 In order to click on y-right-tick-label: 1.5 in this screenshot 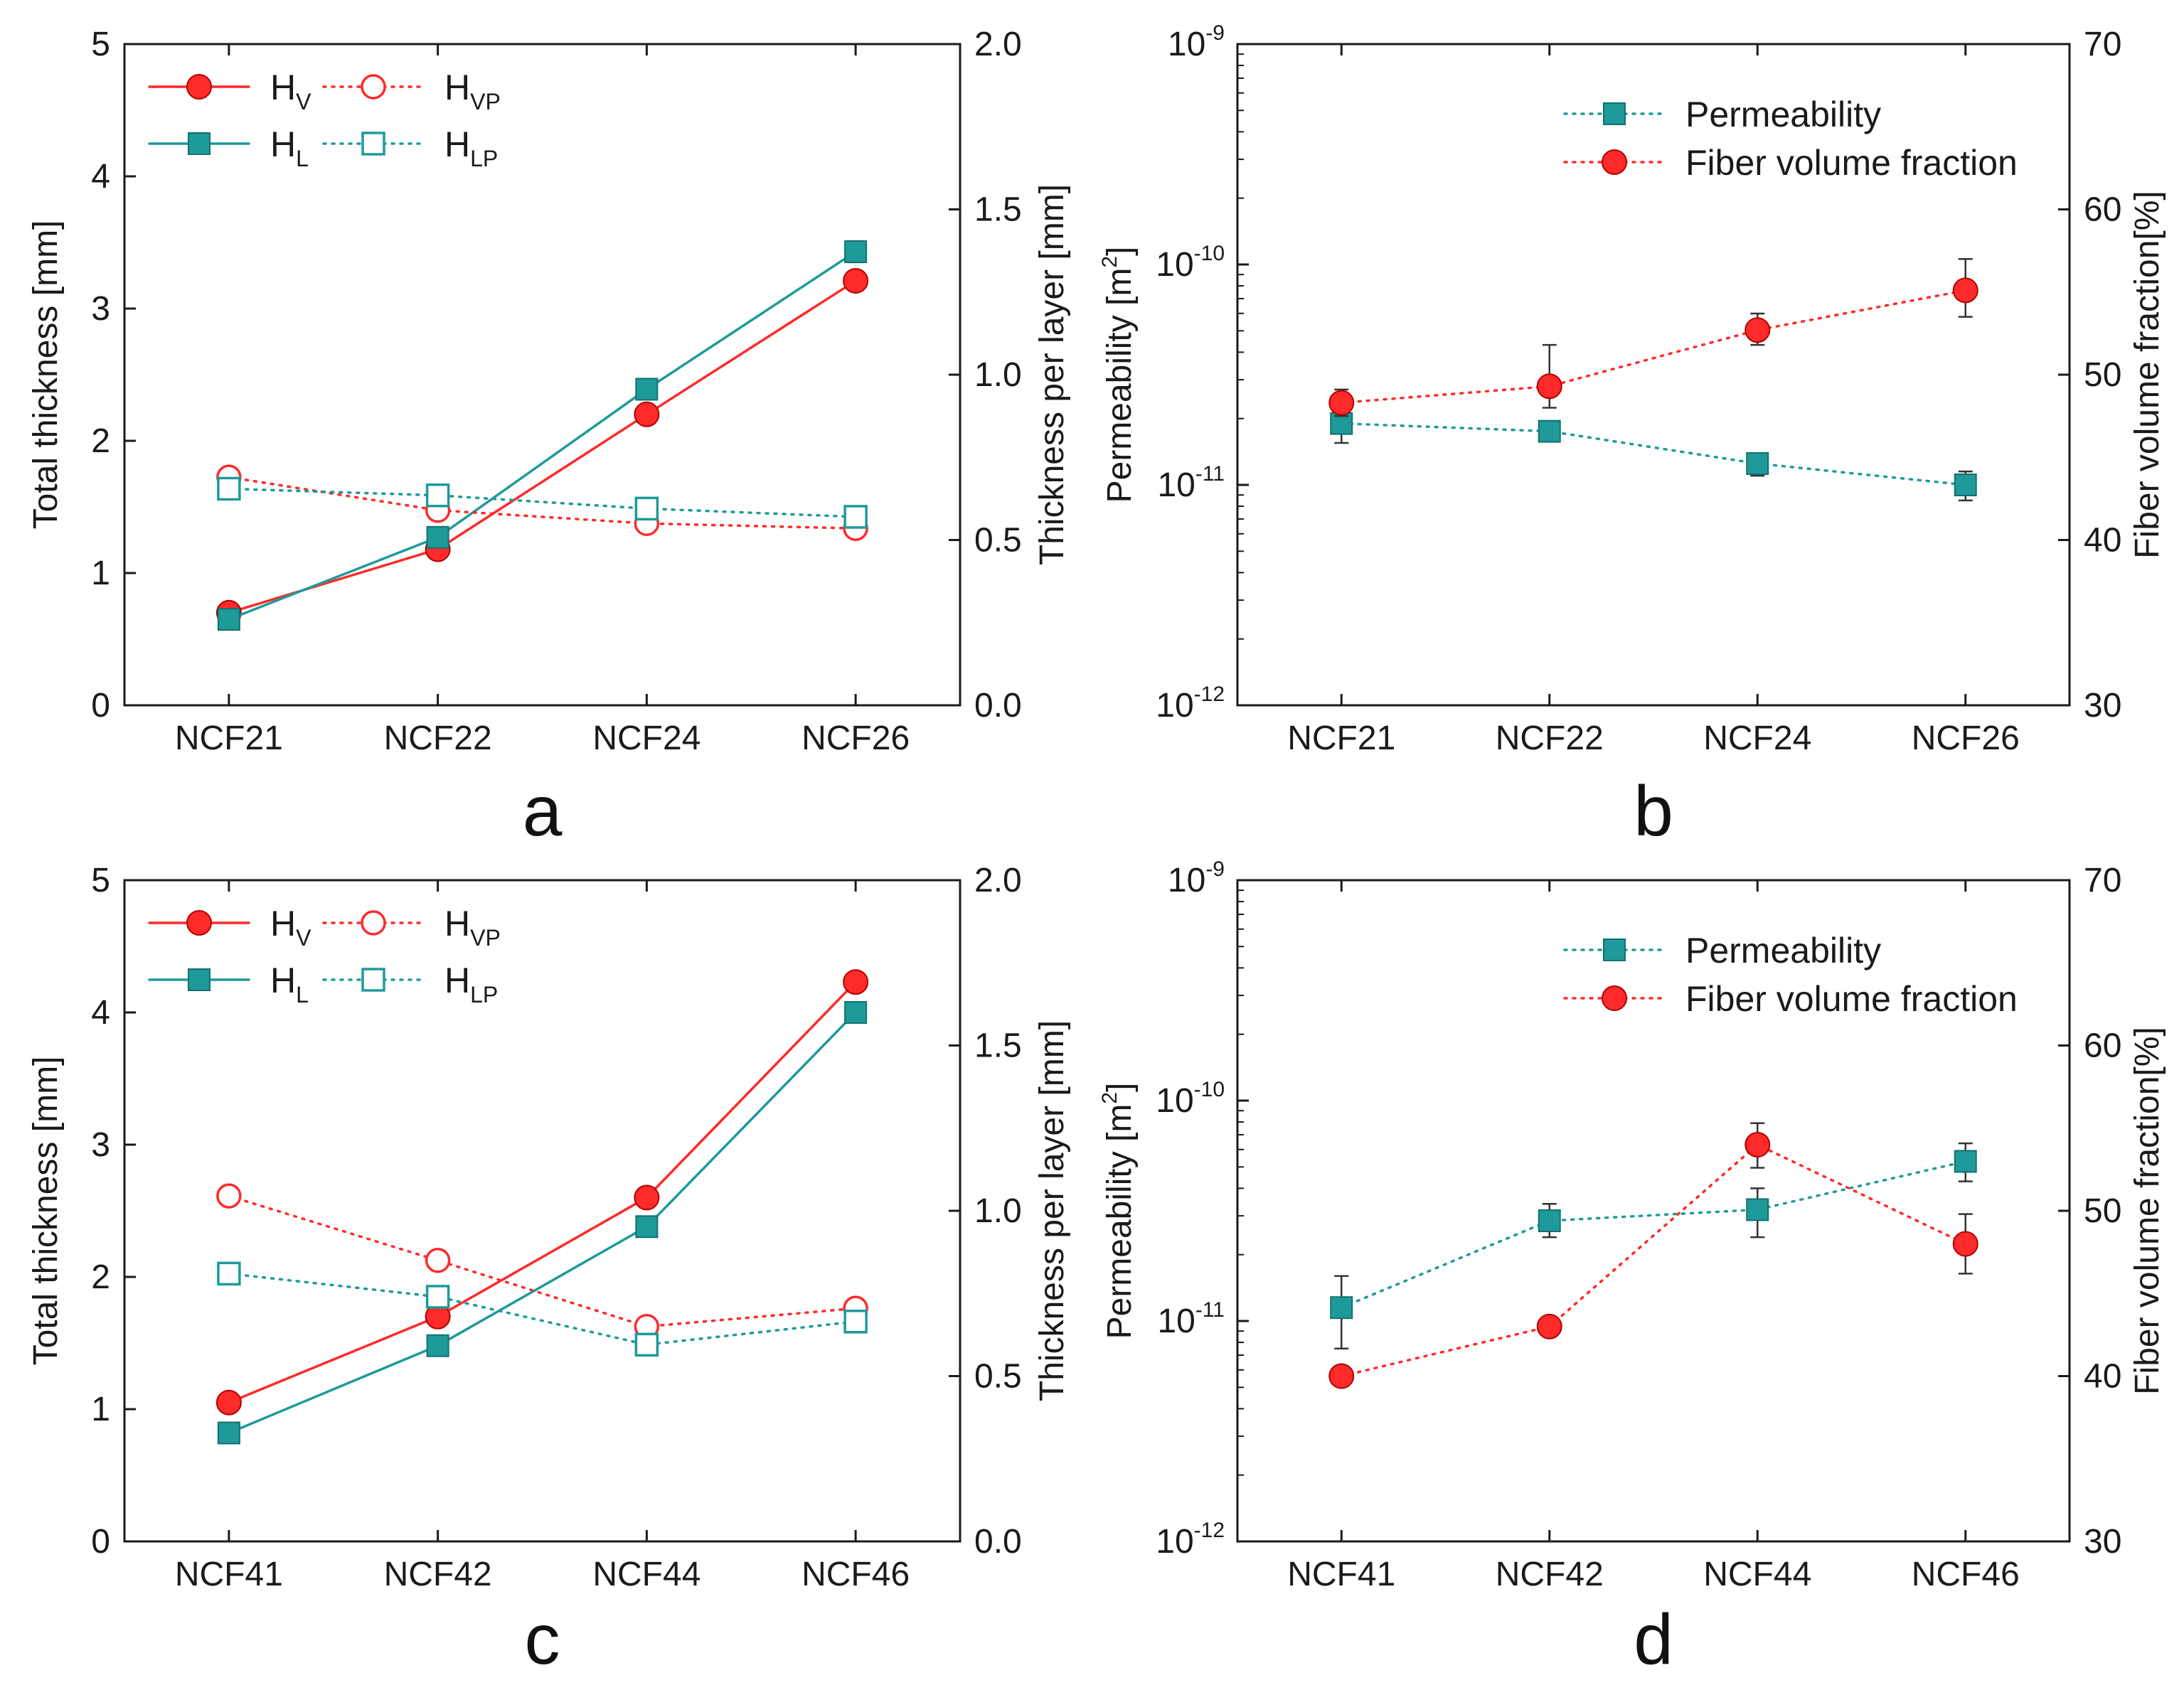, I will do `click(998, 1046)`.